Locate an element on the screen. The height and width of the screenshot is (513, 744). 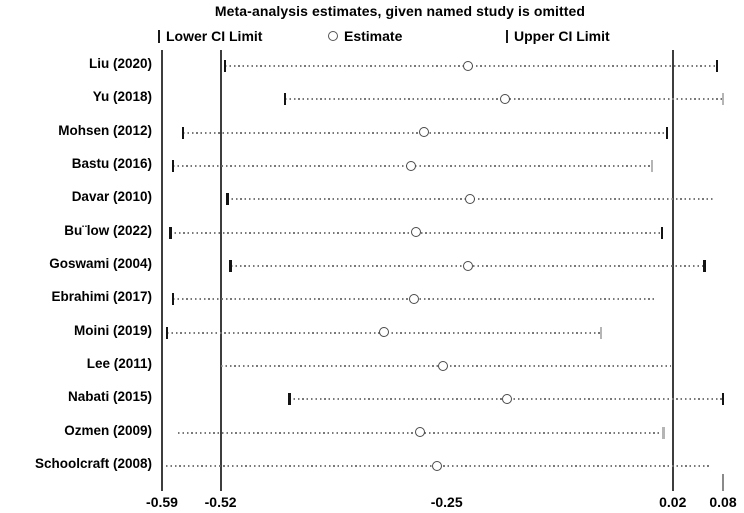
upper-ci-cap-icon is located at coordinates (507, 36).